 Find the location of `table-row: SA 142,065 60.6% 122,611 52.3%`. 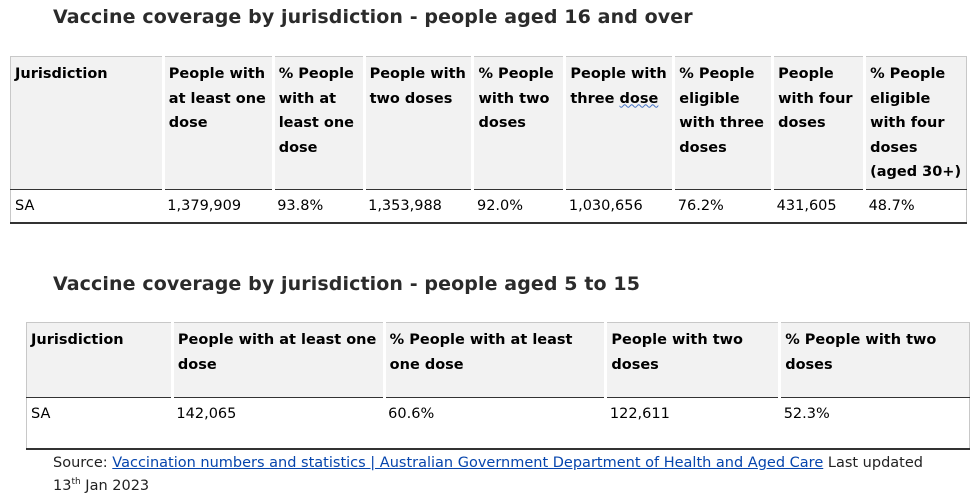

table-row: SA 142,065 60.6% 122,611 52.3% is located at coordinates (498, 424).